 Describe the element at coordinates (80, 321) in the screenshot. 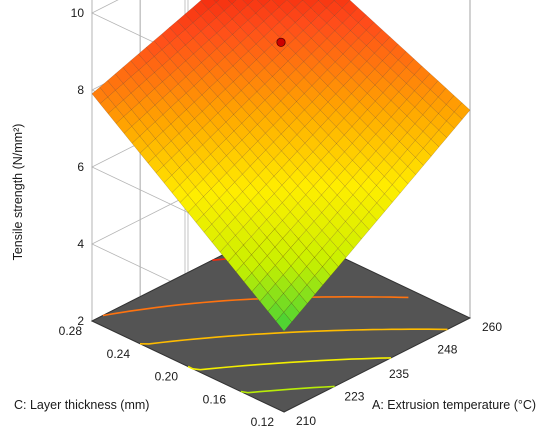

I see `z-tick-label: 2` at that location.